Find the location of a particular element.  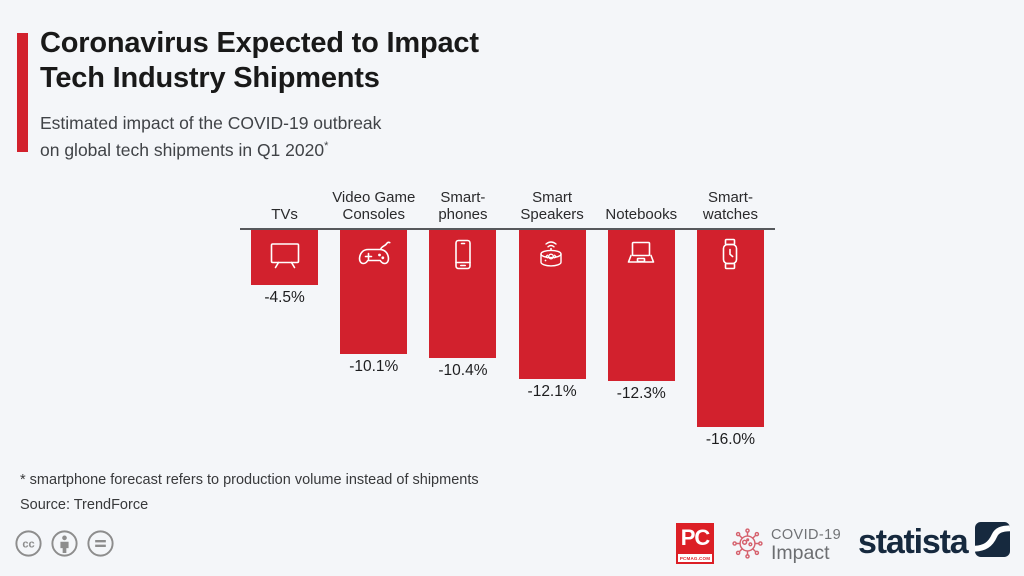

cc-nd-icon is located at coordinates (100, 543).